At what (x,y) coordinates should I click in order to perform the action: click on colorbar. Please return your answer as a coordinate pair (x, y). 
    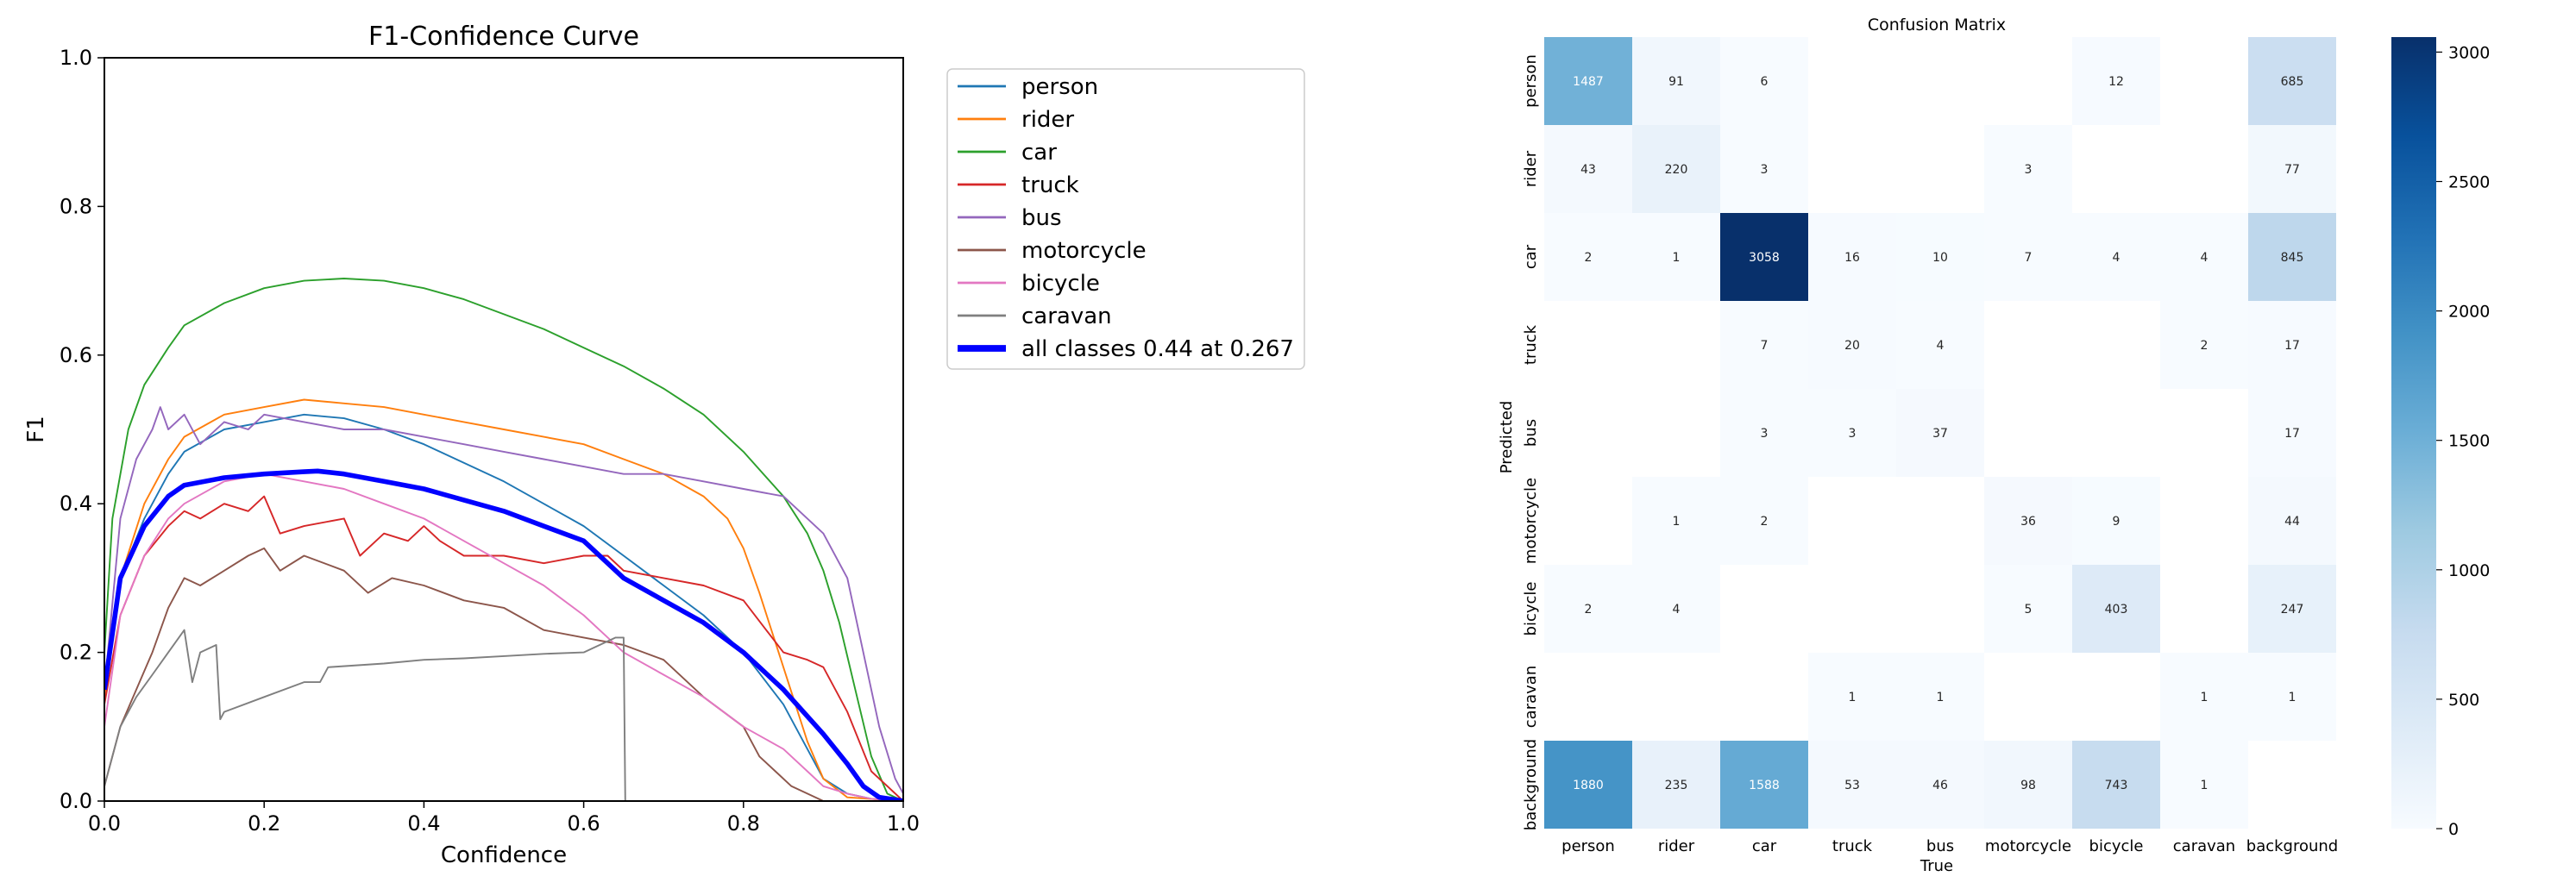
    Looking at the image, I should click on (2413, 433).